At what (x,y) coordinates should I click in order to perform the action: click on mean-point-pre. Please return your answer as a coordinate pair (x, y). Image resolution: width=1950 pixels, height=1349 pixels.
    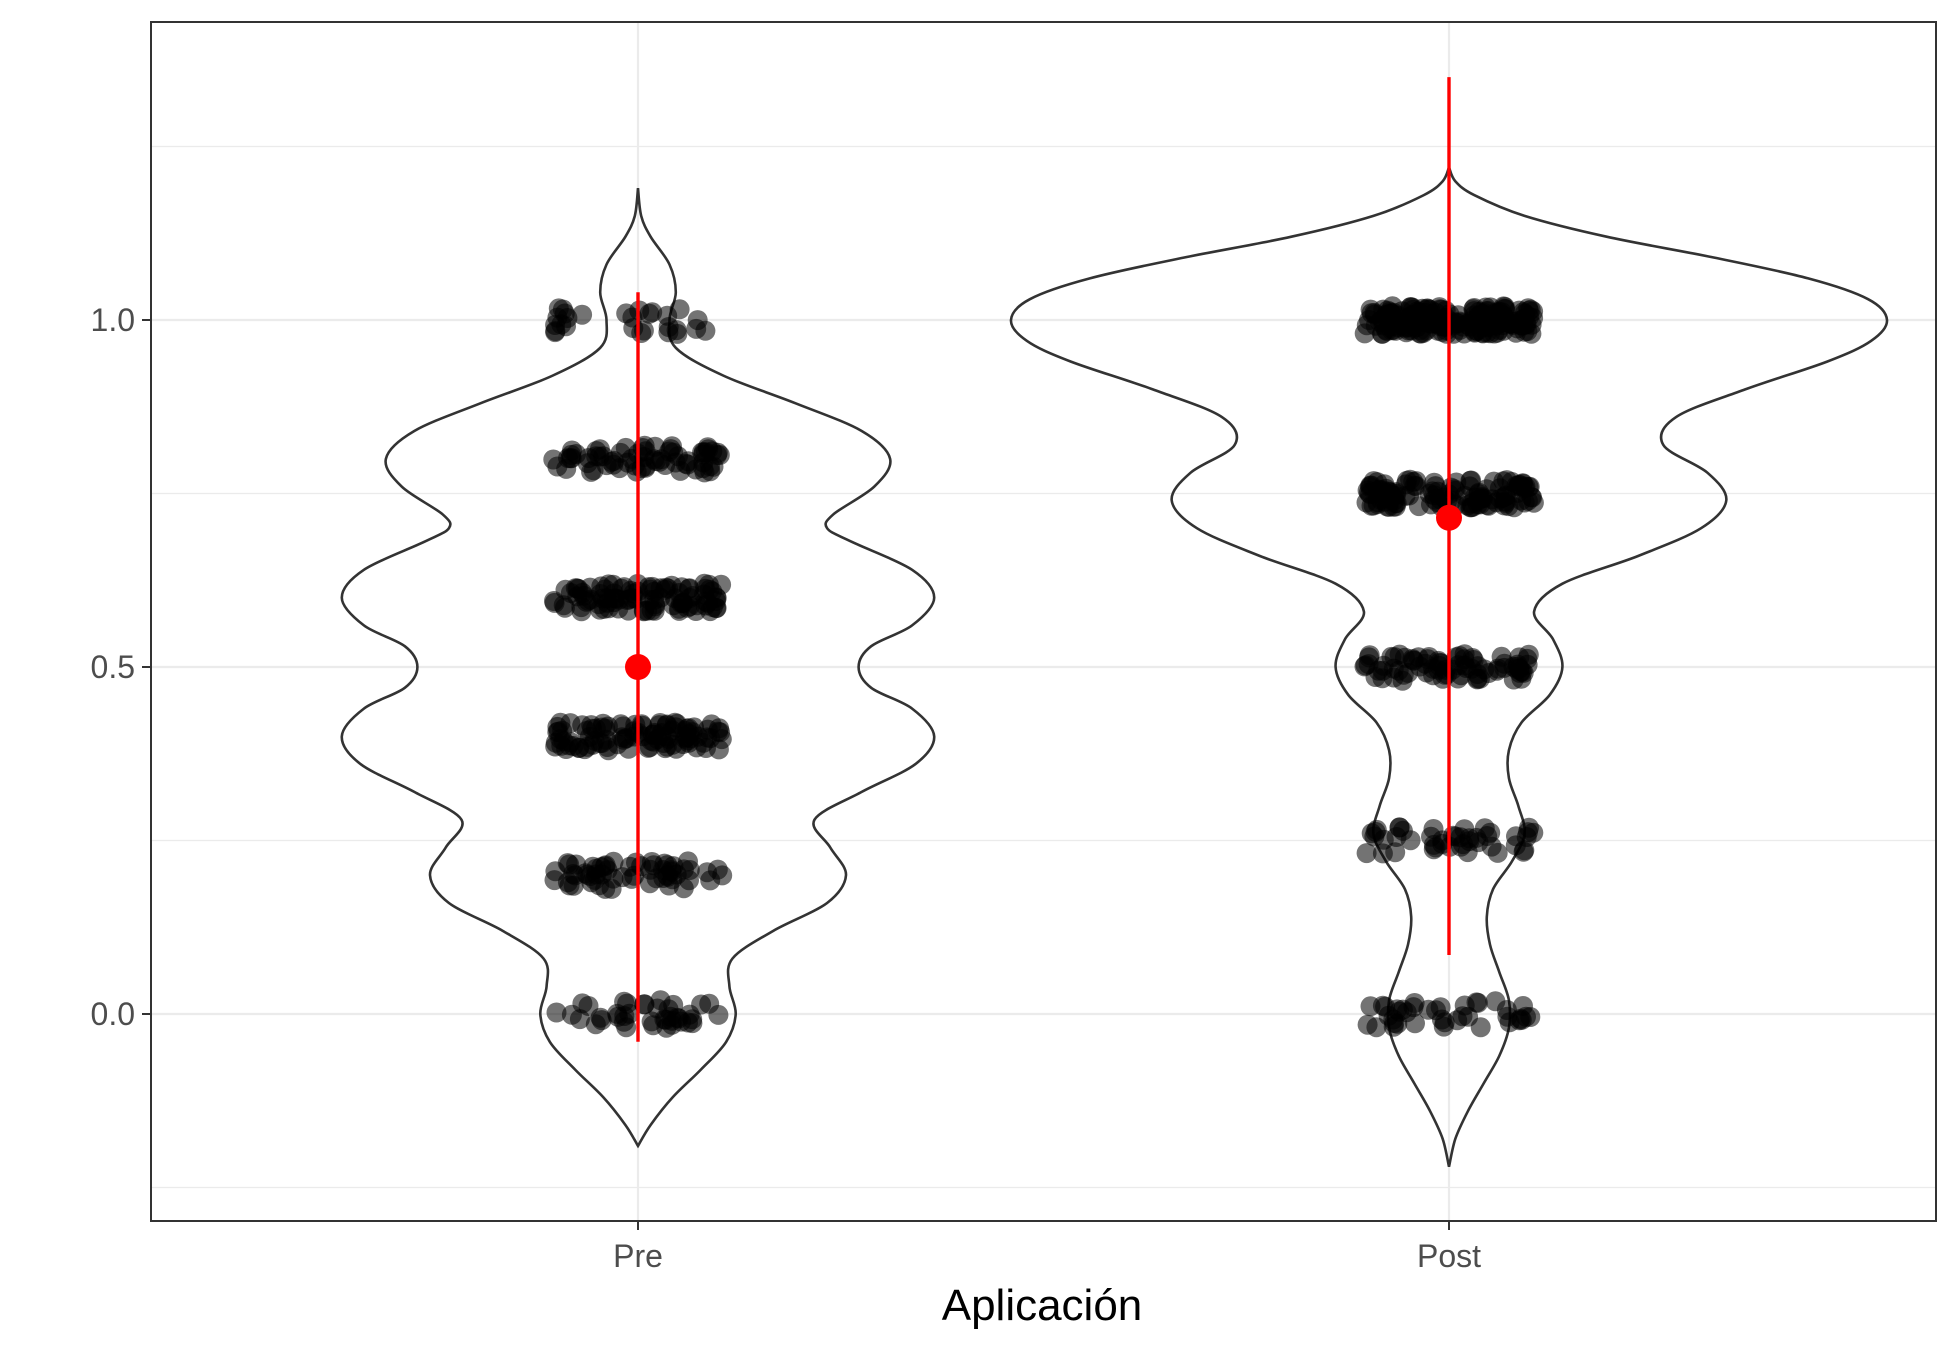
    Looking at the image, I should click on (638, 667).